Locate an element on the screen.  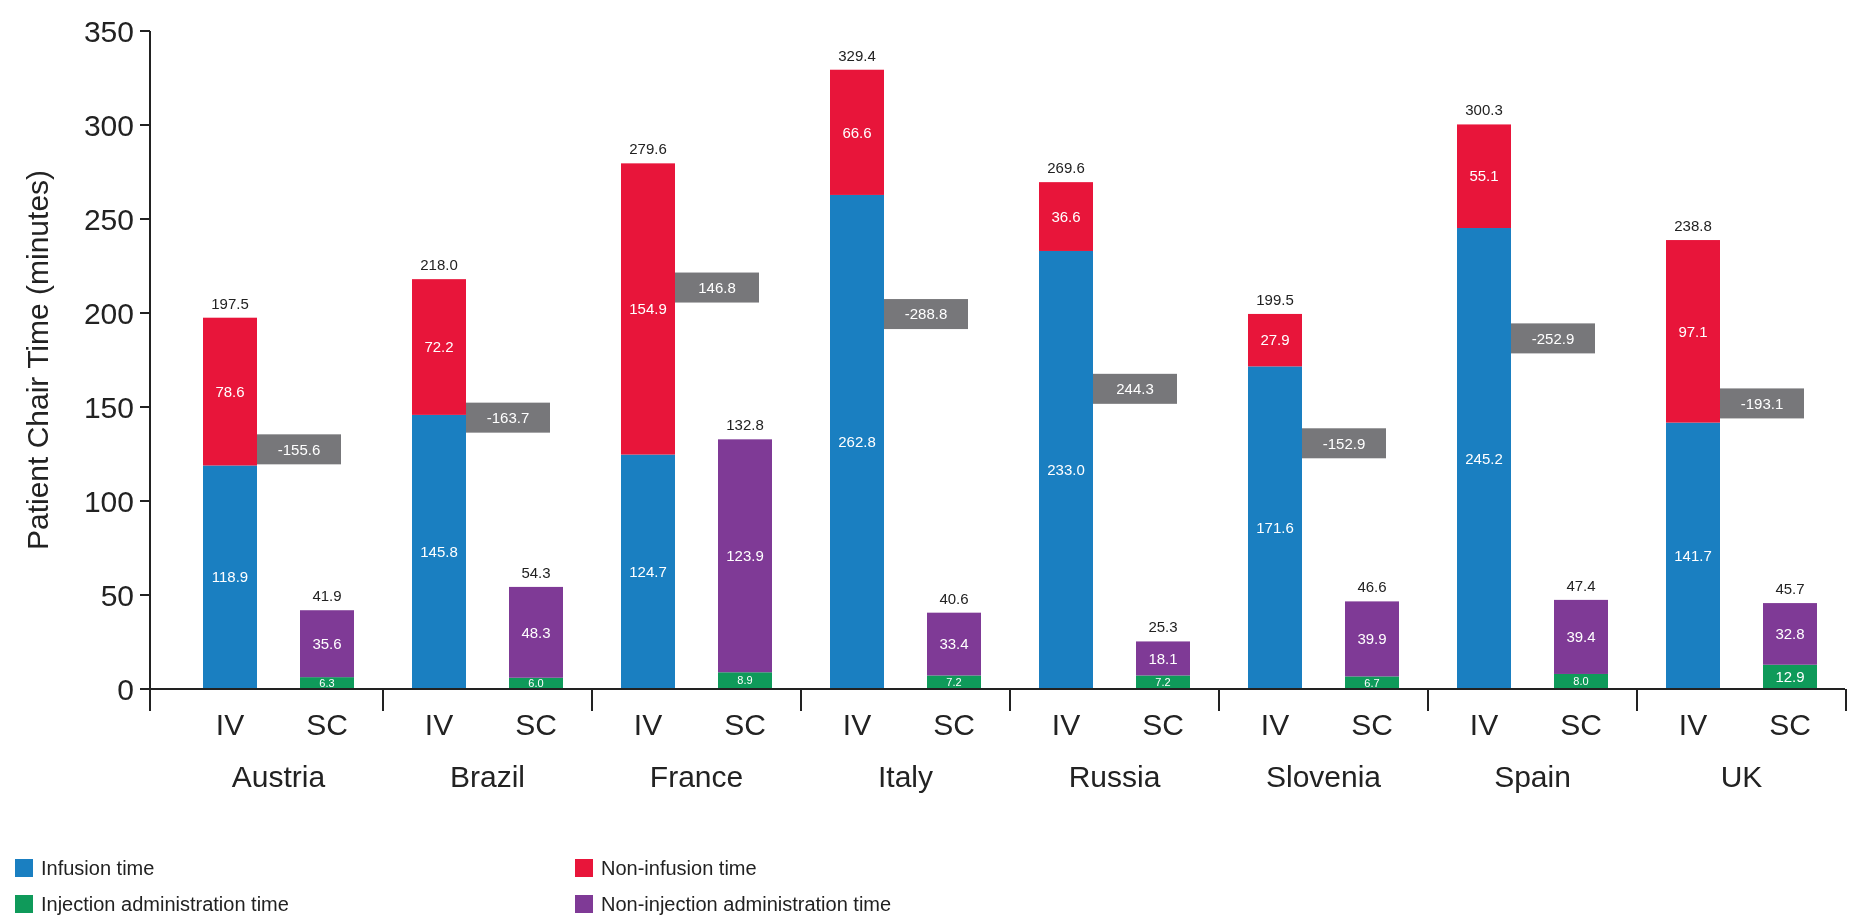
y-tick-label: 350 is located at coordinates (108, 31).